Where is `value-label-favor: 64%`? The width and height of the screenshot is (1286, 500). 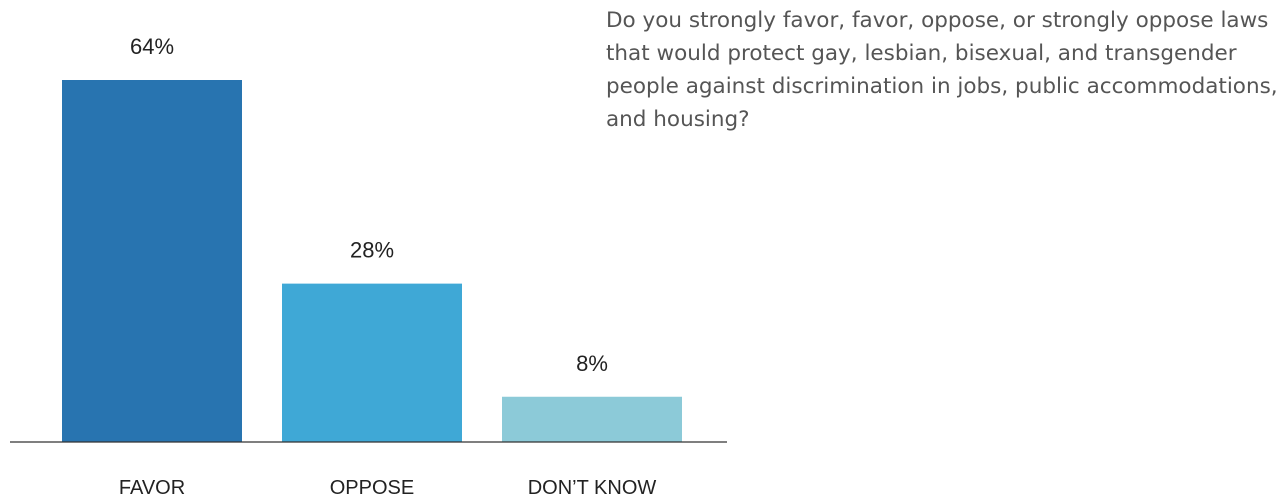
value-label-favor: 64% is located at coordinates (152, 46).